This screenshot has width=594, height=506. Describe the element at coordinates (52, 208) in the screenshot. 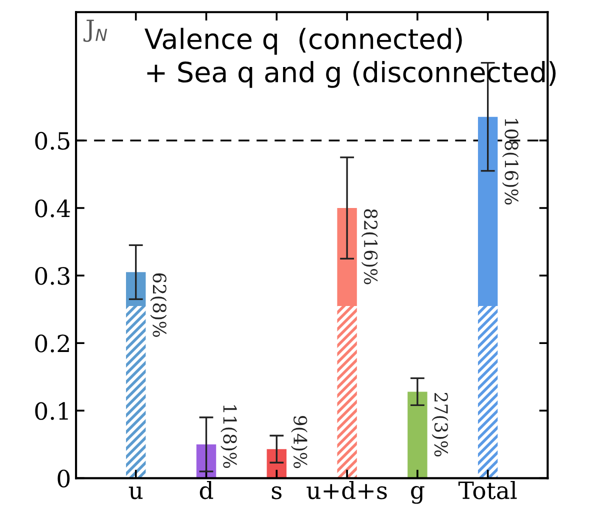

I see `y-tick-label: 0.4` at that location.